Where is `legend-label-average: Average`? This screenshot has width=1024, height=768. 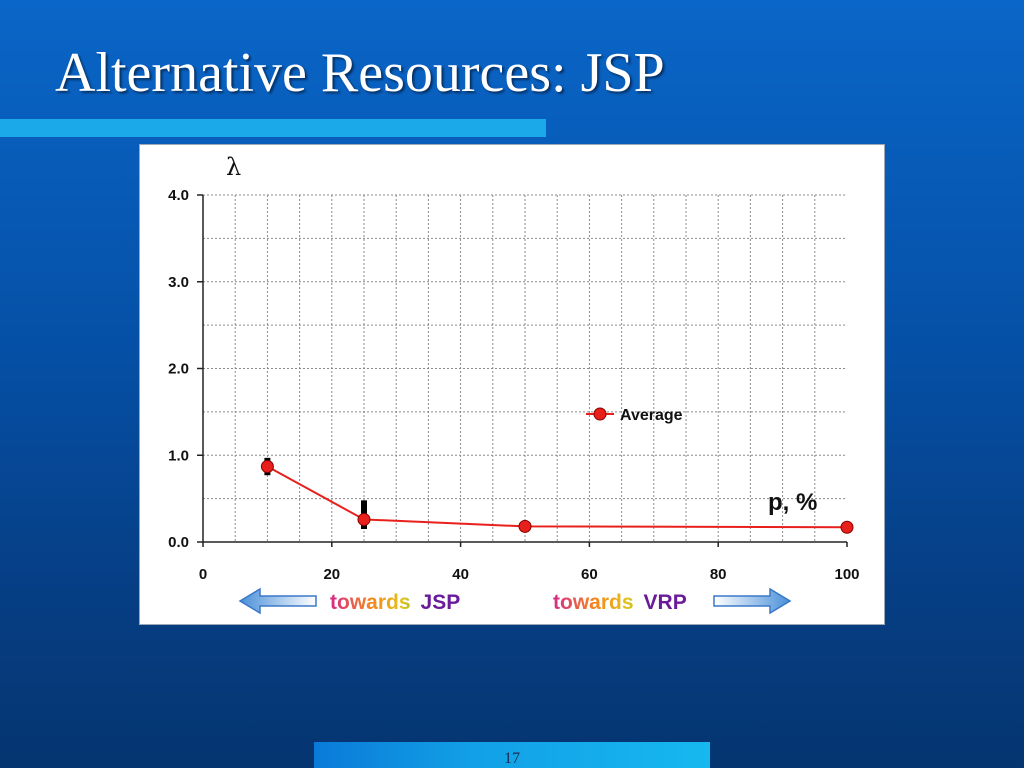 legend-label-average: Average is located at coordinates (651, 415).